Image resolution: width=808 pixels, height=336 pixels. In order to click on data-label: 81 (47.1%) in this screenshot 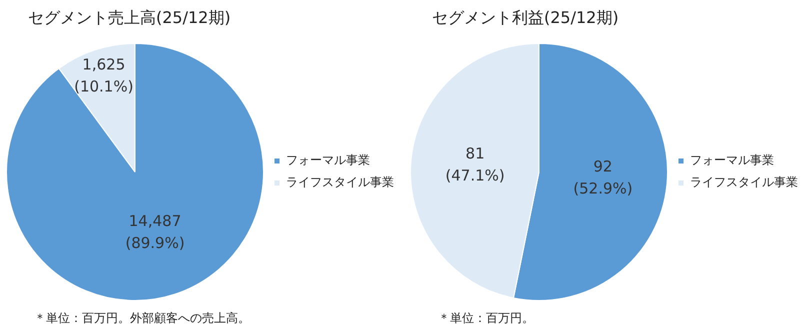, I will do `click(475, 164)`.